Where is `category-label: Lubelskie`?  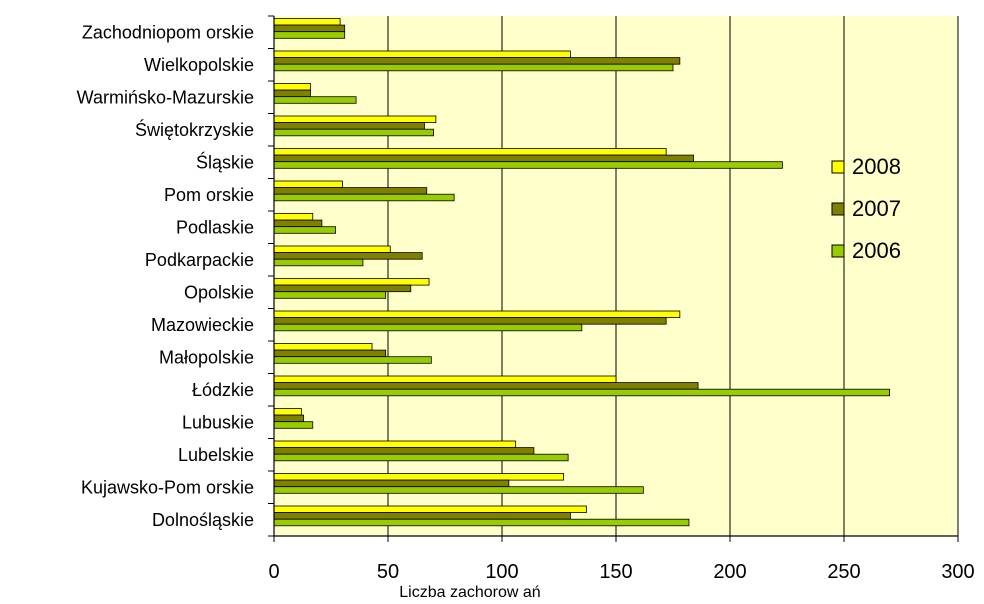
category-label: Lubelskie is located at coordinates (216, 455).